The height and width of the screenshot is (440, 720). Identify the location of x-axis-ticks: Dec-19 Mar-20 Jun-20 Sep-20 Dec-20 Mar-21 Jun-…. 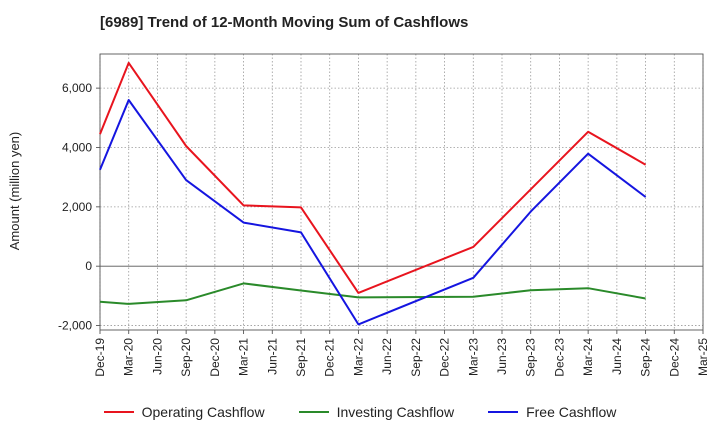
(401, 353).